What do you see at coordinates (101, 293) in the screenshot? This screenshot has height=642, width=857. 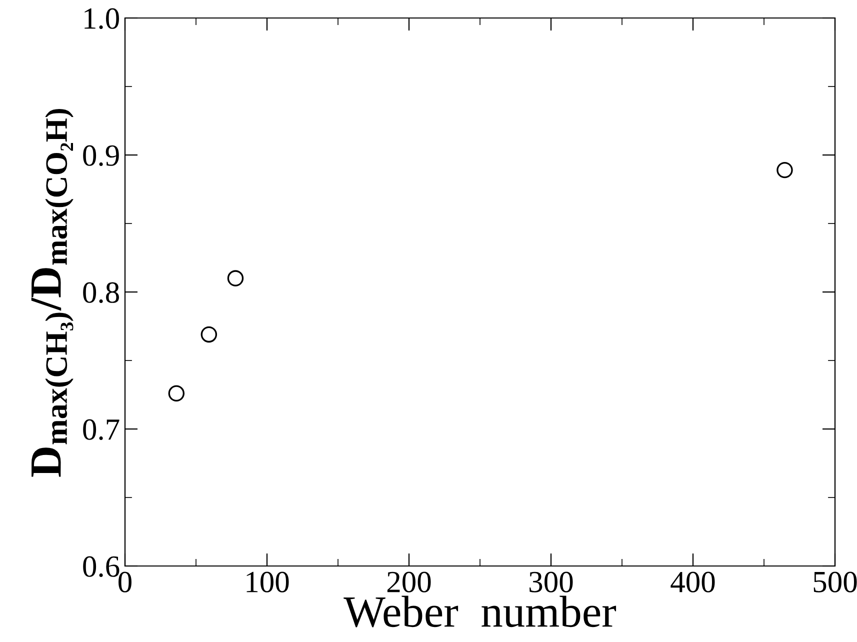 I see `y-tick-label: 0.8` at bounding box center [101, 293].